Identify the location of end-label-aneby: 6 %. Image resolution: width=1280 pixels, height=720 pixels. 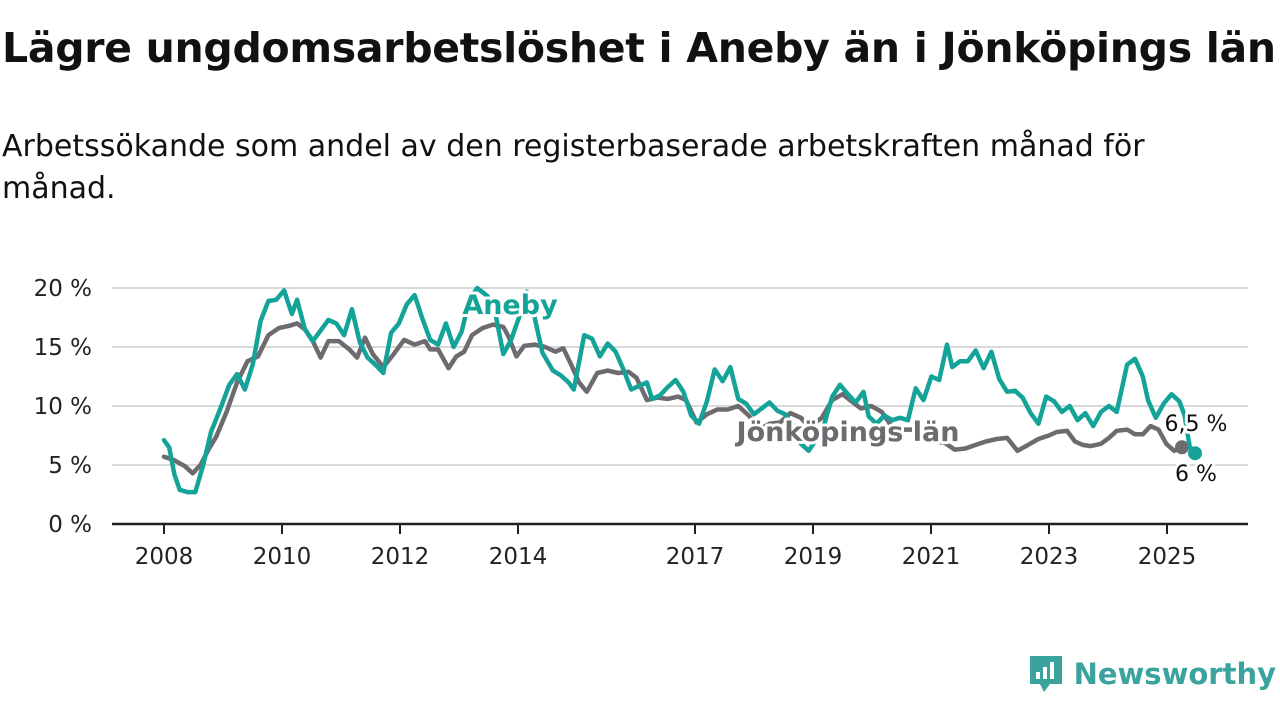
(1196, 474).